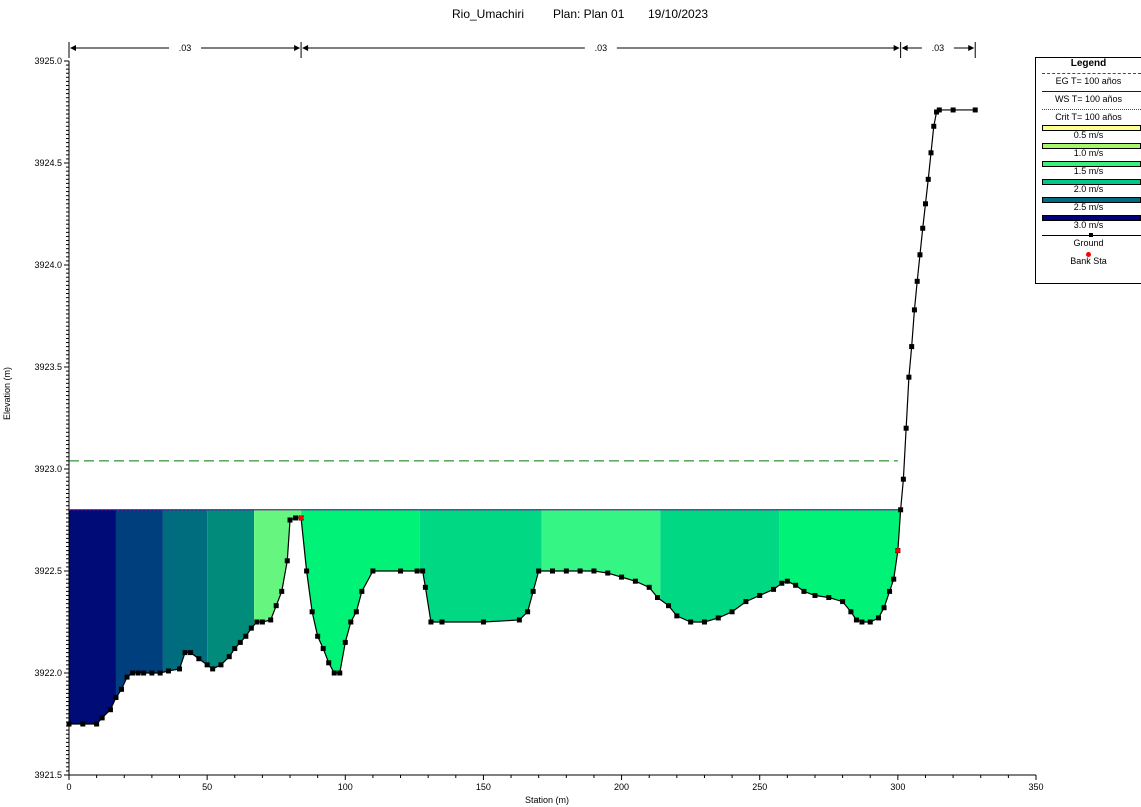  I want to click on legend-item: Ground, so click(1088, 241).